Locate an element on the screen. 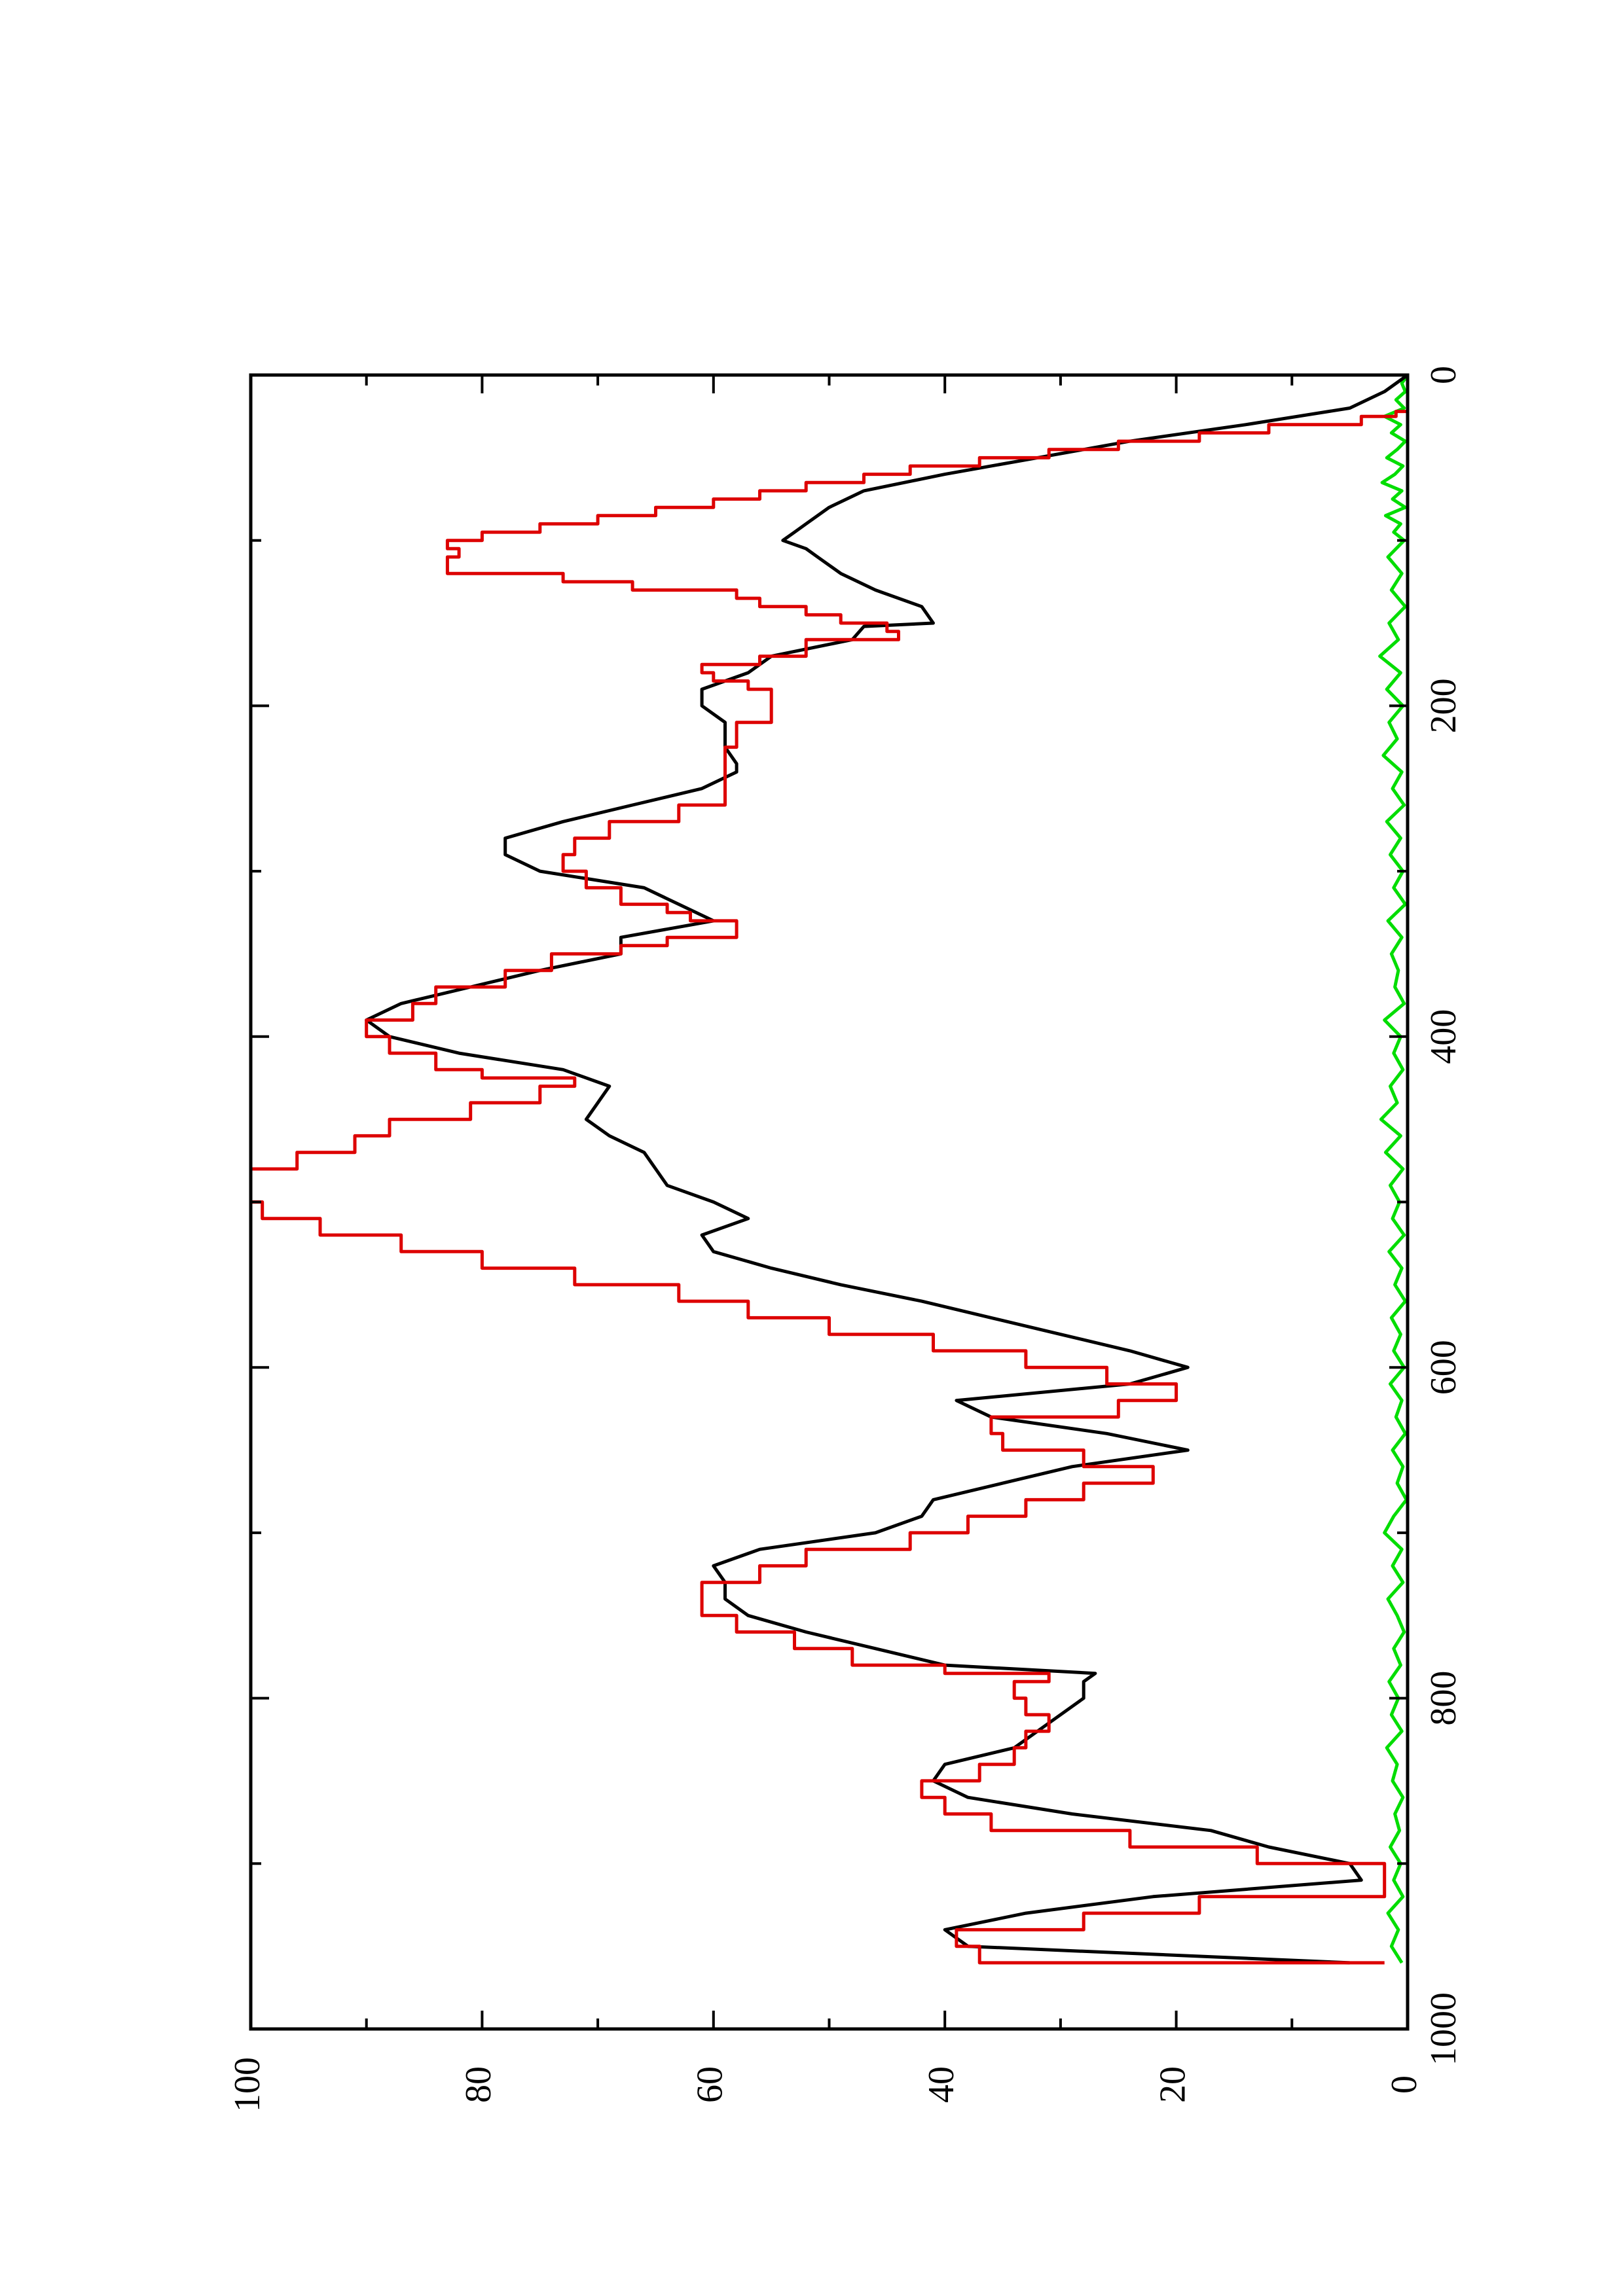 The width and height of the screenshot is (1623, 2296). series-line-green is located at coordinates (1393, 1169).